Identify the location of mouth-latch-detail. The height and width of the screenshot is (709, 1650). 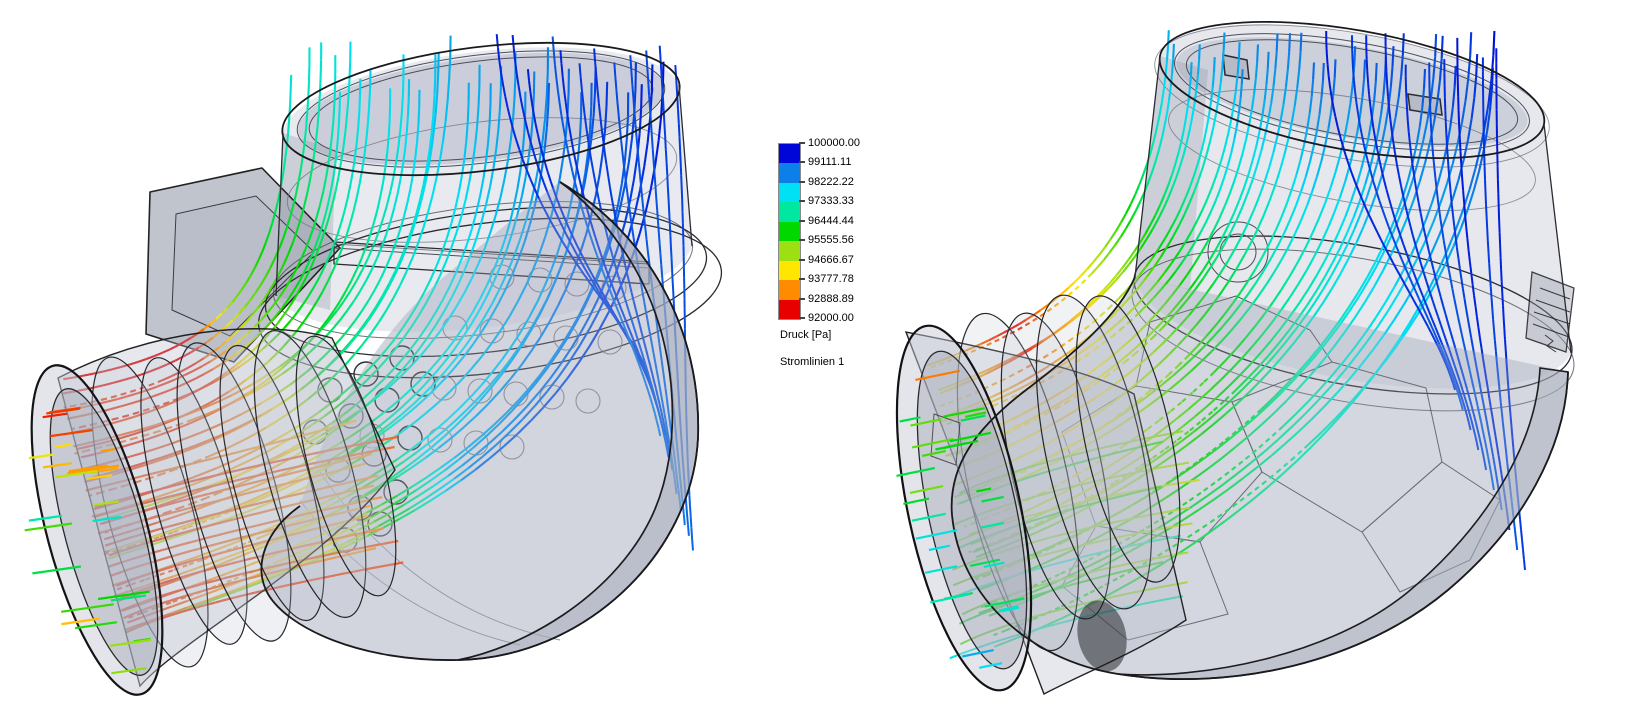
(945, 439).